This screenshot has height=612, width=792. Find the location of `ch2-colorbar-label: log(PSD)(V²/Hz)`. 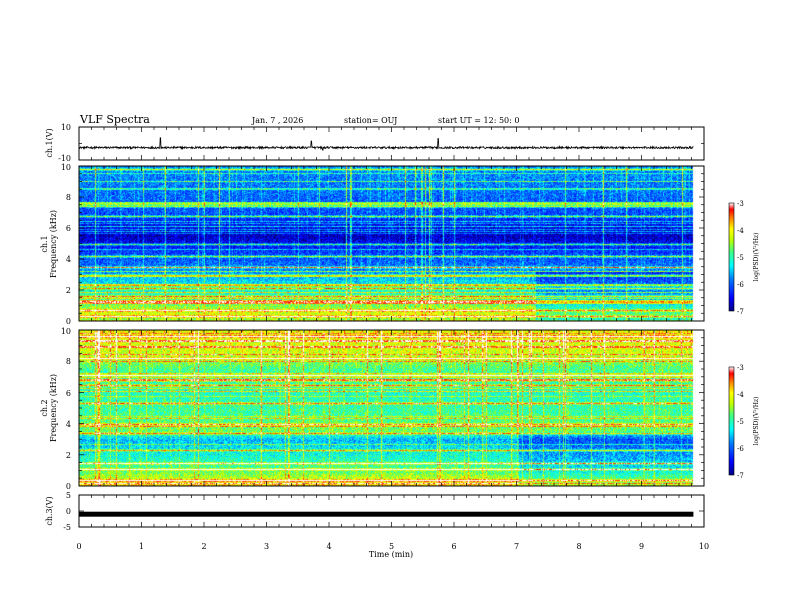

ch2-colorbar-label: log(PSD)(V²/Hz) is located at coordinates (756, 421).